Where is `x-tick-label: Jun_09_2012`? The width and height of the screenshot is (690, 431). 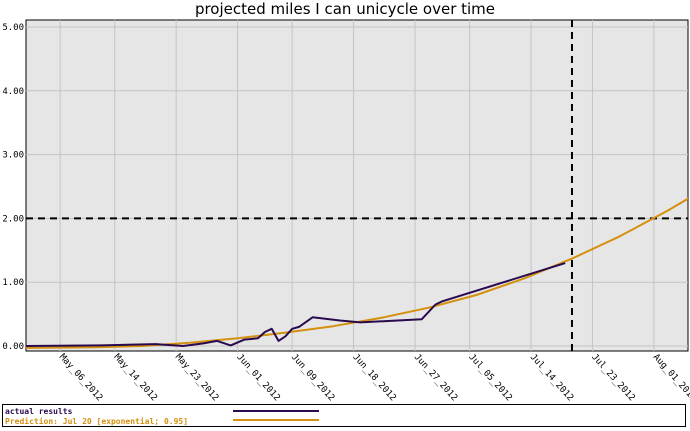
x-tick-label: Jun_09_2012 is located at coordinates (312, 377).